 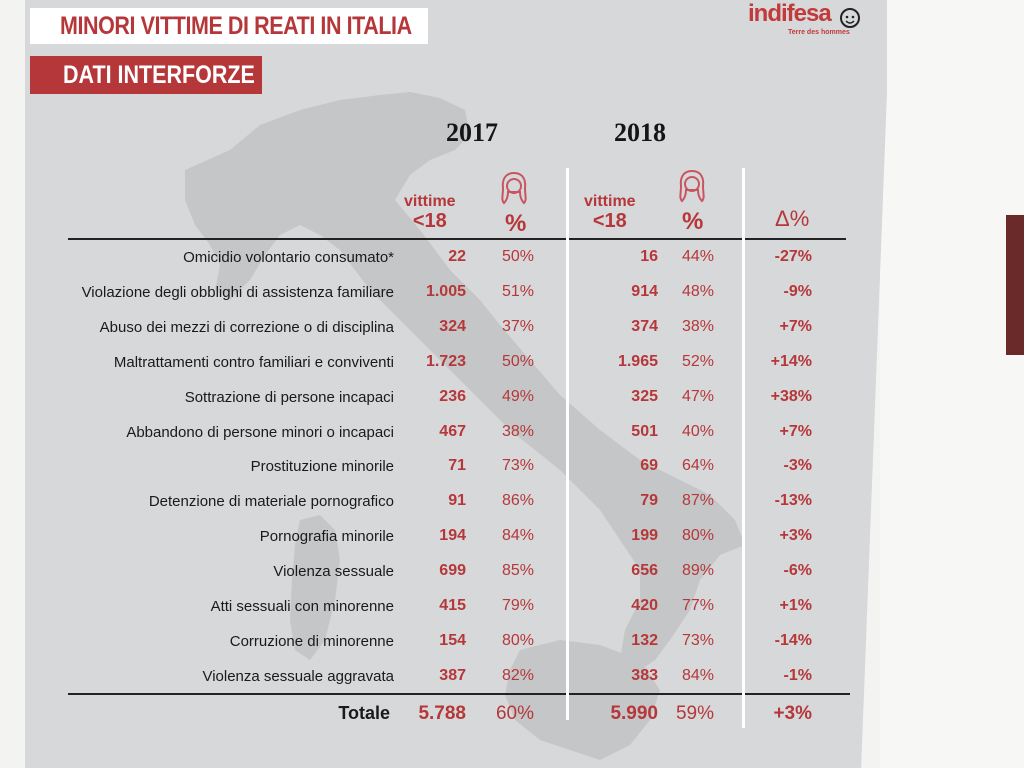 I want to click on victims-2018: 420, so click(x=644, y=605).